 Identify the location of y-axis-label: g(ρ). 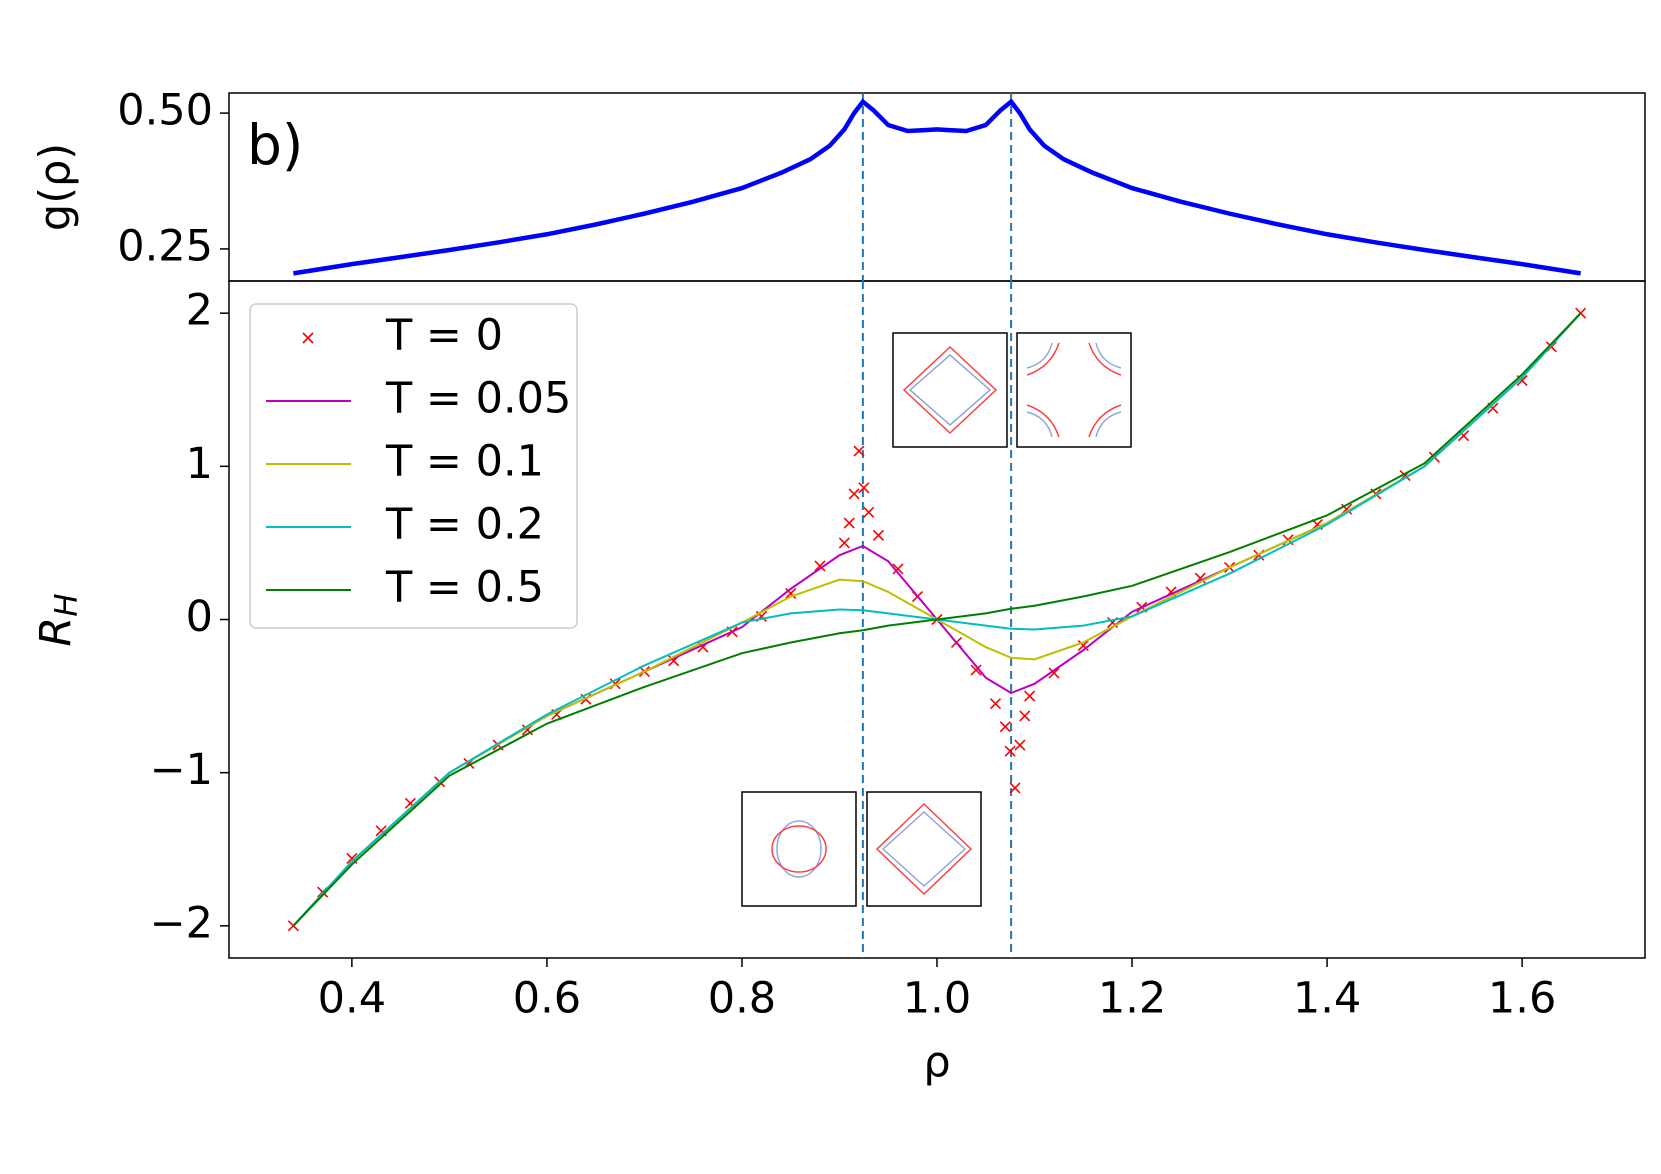
(56, 187).